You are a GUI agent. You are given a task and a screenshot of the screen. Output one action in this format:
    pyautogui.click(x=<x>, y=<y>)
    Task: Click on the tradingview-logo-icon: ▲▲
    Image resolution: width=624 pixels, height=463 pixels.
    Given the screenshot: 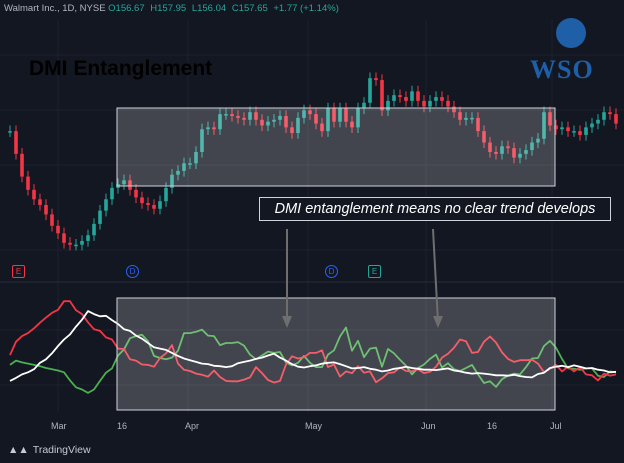 What is the action you would take?
    pyautogui.click(x=18, y=450)
    